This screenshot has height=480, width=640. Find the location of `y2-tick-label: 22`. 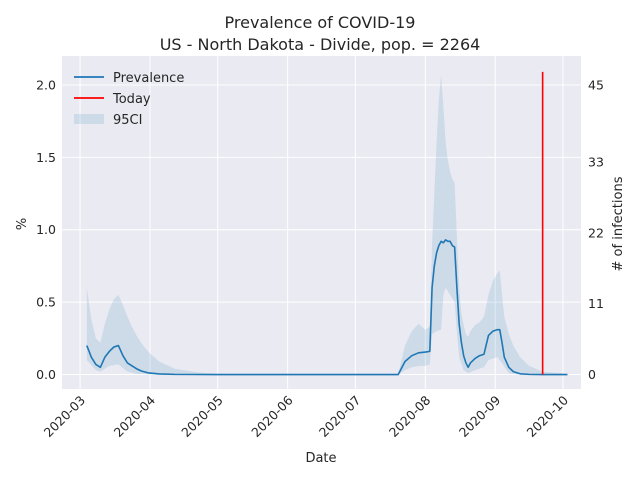

y2-tick-label: 22 is located at coordinates (596, 232).